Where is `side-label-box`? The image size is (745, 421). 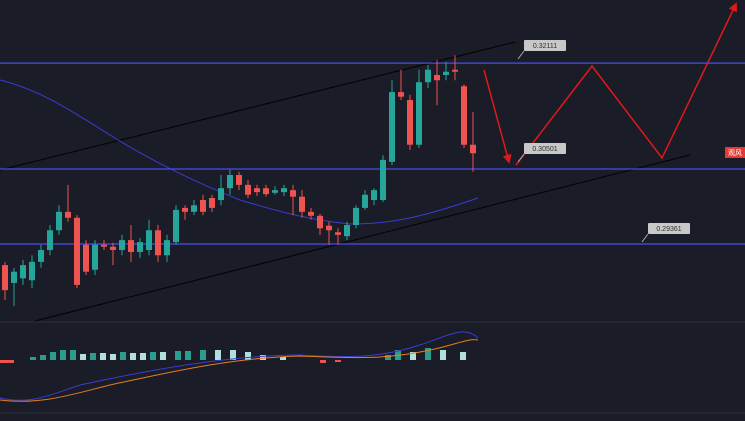 side-label-box is located at coordinates (735, 152).